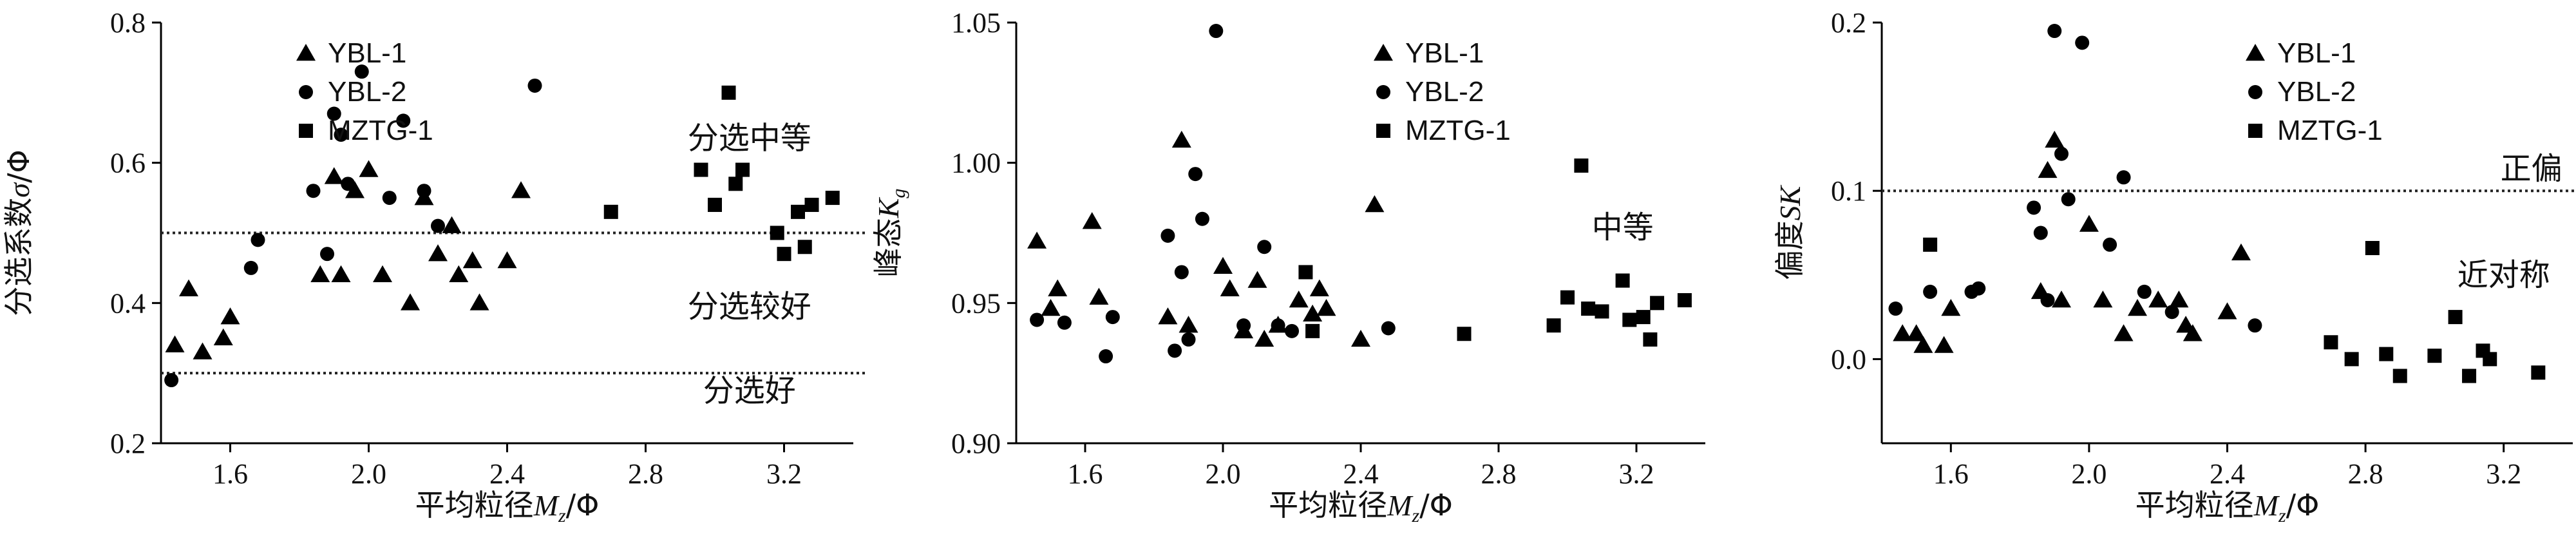 The image size is (2576, 556). I want to click on x-tick-label: 2.4, so click(2227, 474).